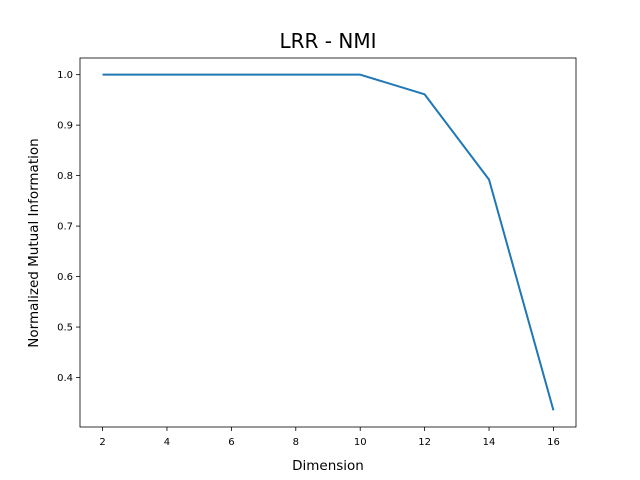 This screenshot has width=640, height=480. What do you see at coordinates (328, 41) in the screenshot?
I see `chart-title: LRR - NMI` at bounding box center [328, 41].